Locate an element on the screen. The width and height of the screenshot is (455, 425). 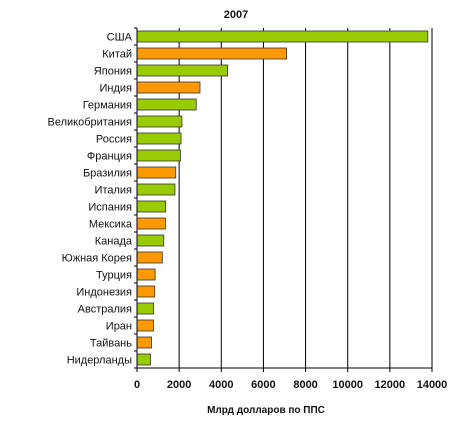
x-tick-labels: 0 2000 4000 6000 8000 10000 12000 14000 is located at coordinates (290, 385).